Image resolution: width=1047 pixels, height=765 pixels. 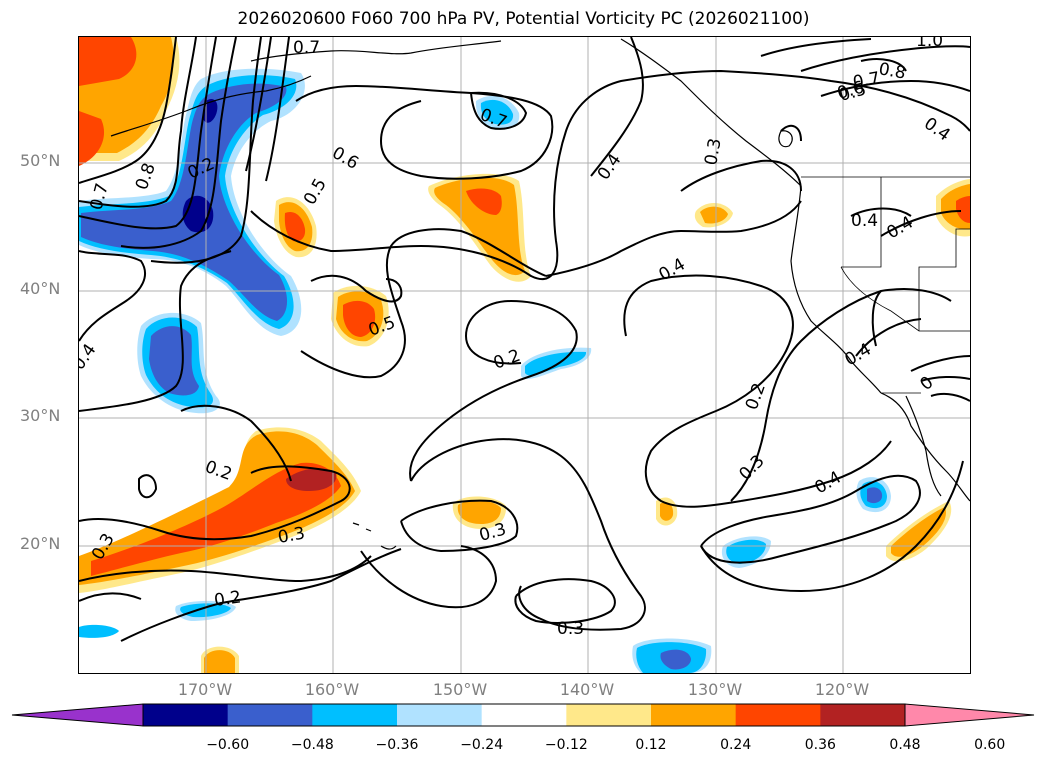 What do you see at coordinates (460, 689) in the screenshot?
I see `lon-label-150w: 150°W` at bounding box center [460, 689].